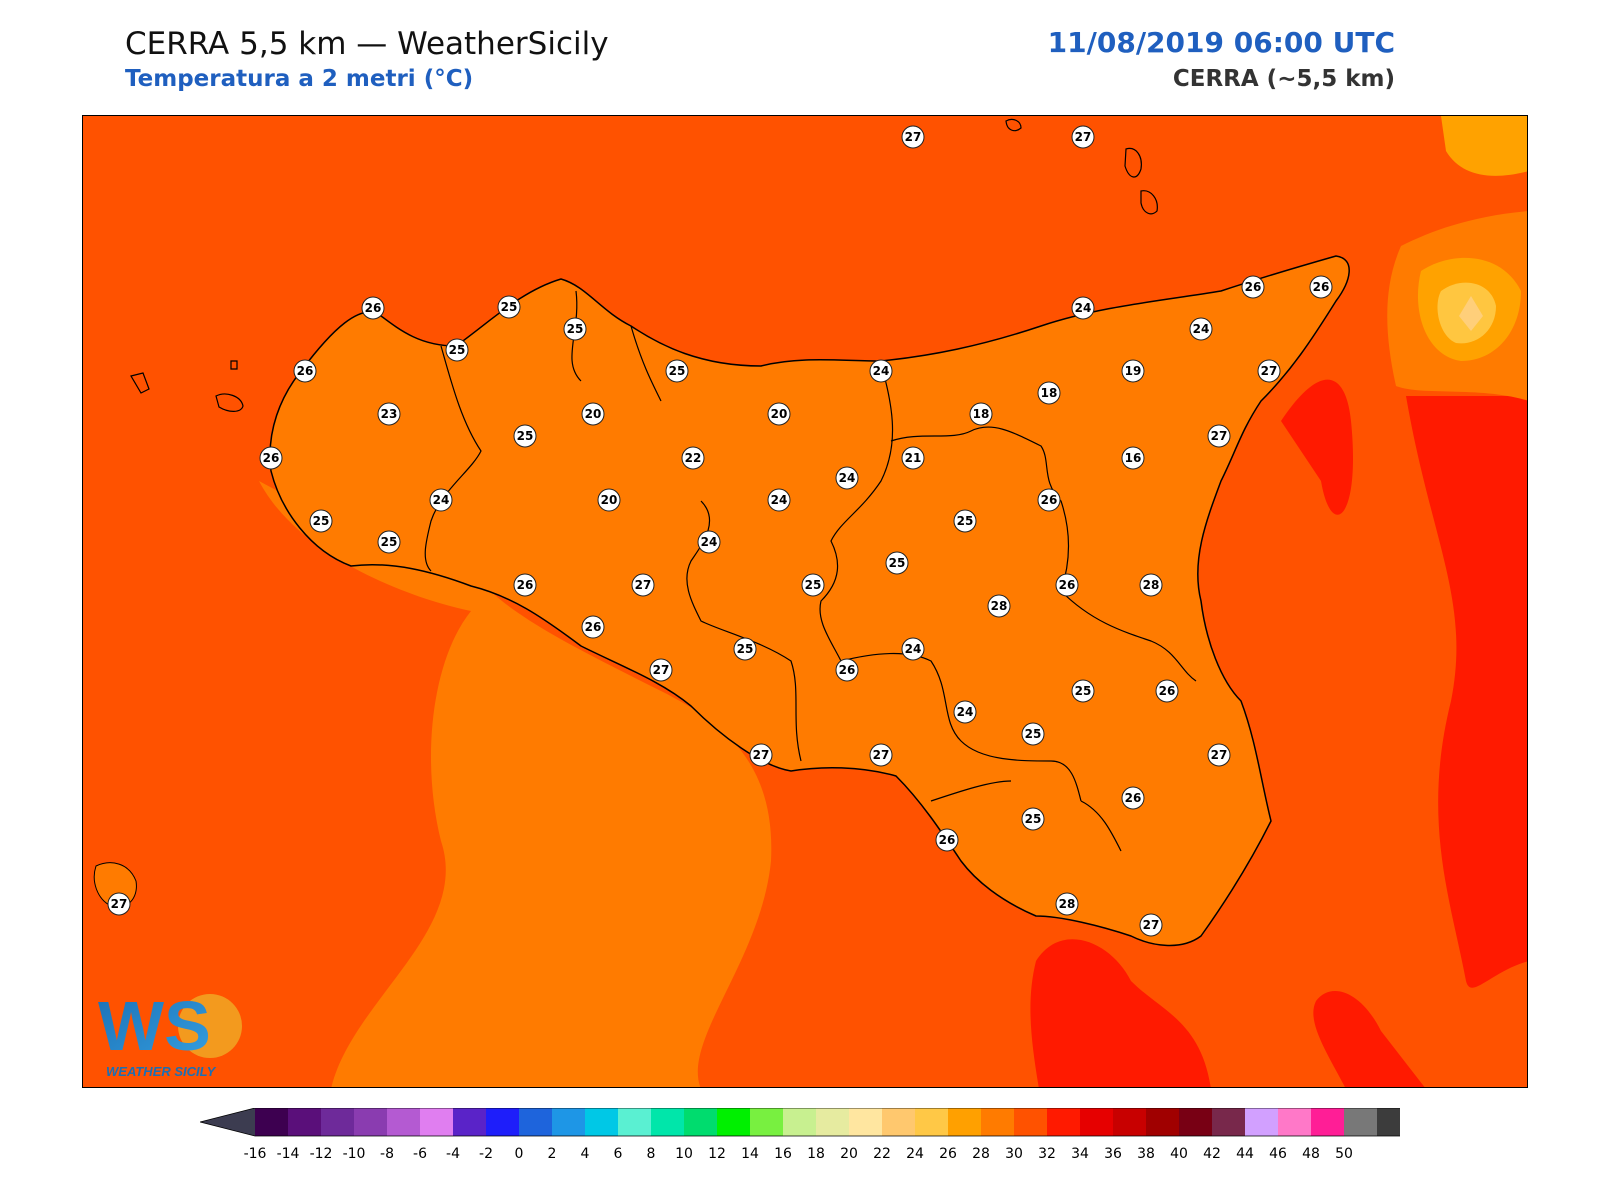  Describe the element at coordinates (1221, 42) in the screenshot. I see `datetime-label: 11/08/2019 06:00 UTC` at that location.